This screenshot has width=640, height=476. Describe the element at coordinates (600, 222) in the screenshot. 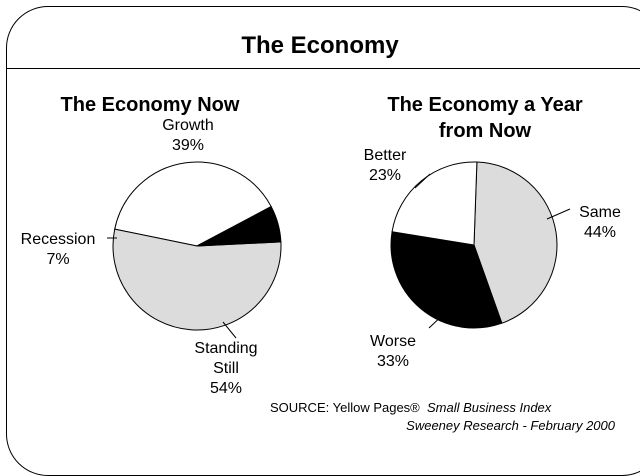

I see `same-label: Same 44%` at that location.